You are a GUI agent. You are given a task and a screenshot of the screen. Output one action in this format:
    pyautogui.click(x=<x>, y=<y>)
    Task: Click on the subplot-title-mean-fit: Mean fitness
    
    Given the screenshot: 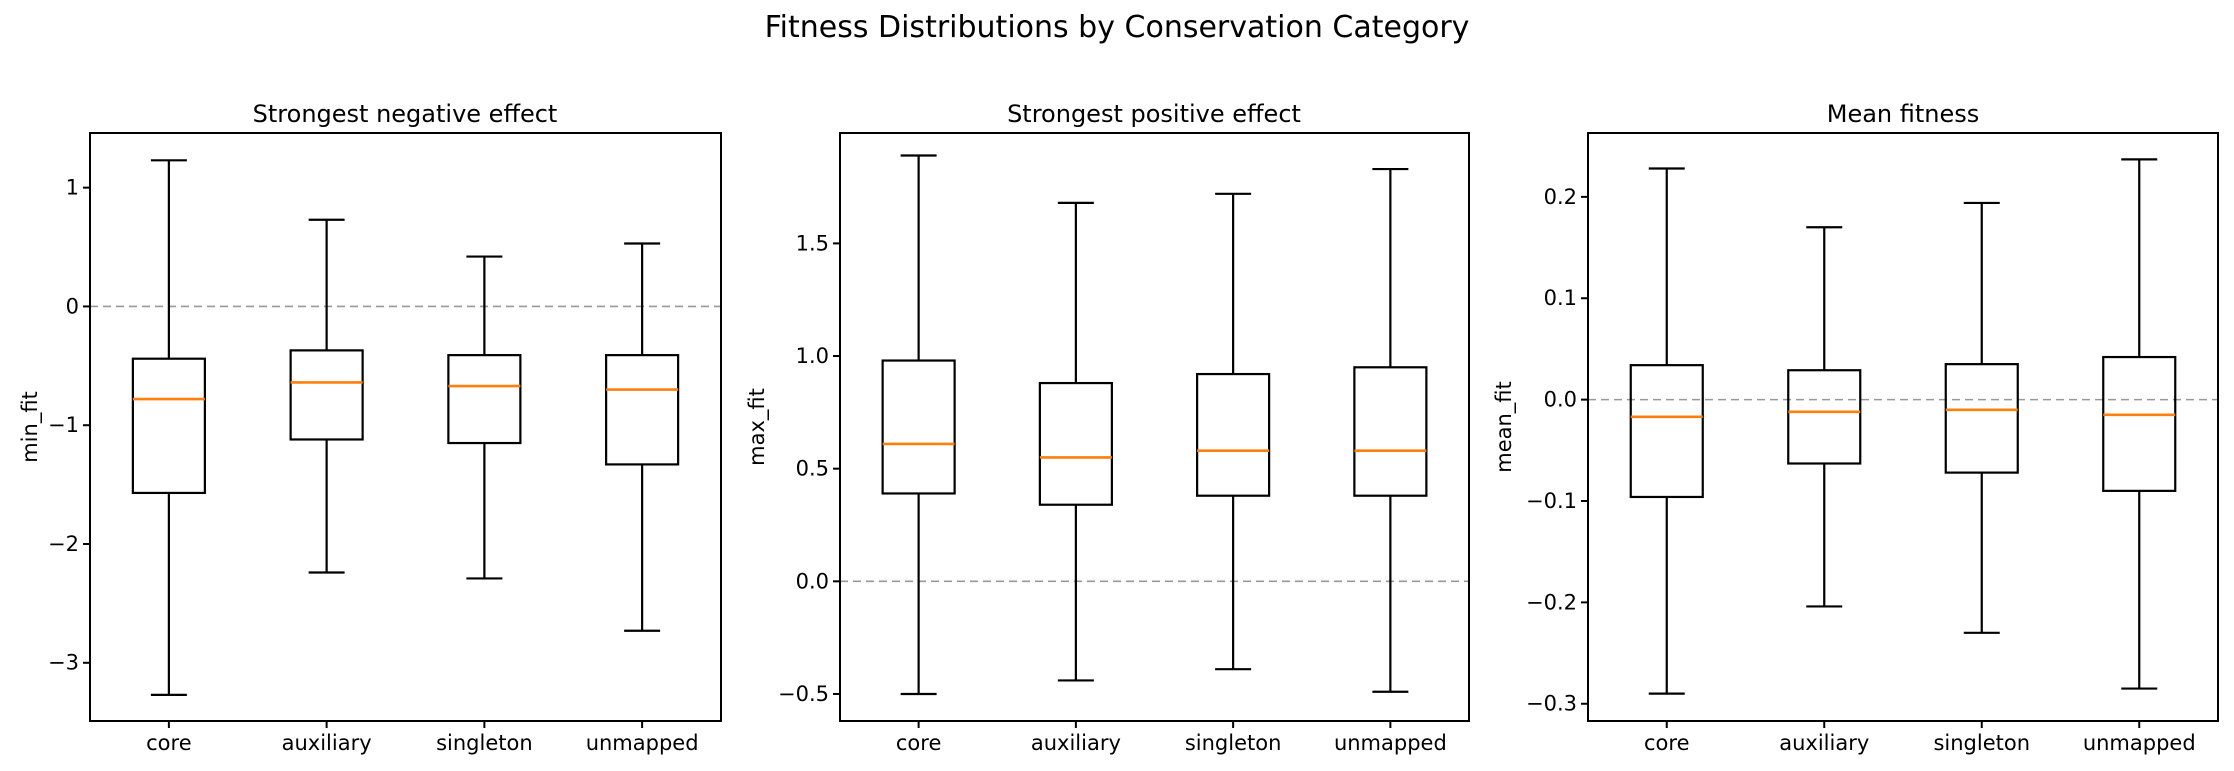 What is the action you would take?
    pyautogui.click(x=1903, y=114)
    